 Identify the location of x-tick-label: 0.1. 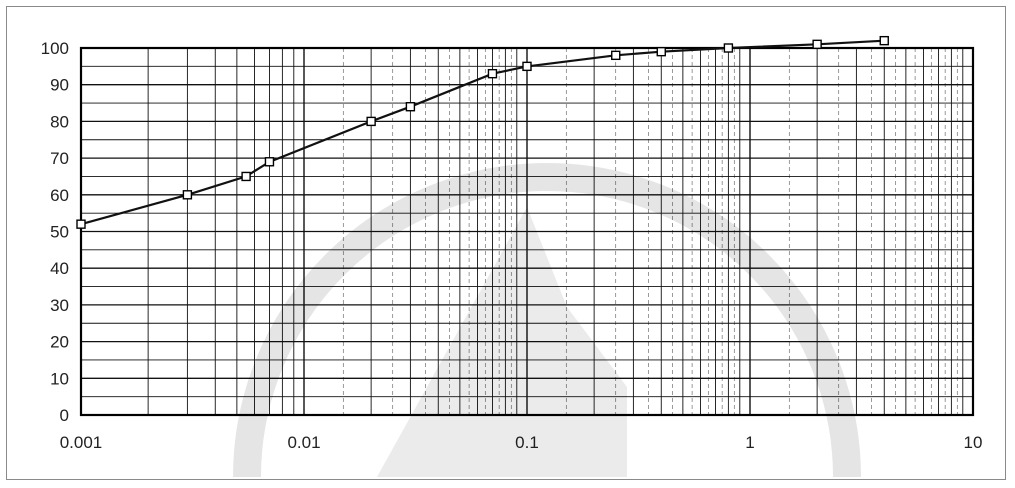
(527, 442).